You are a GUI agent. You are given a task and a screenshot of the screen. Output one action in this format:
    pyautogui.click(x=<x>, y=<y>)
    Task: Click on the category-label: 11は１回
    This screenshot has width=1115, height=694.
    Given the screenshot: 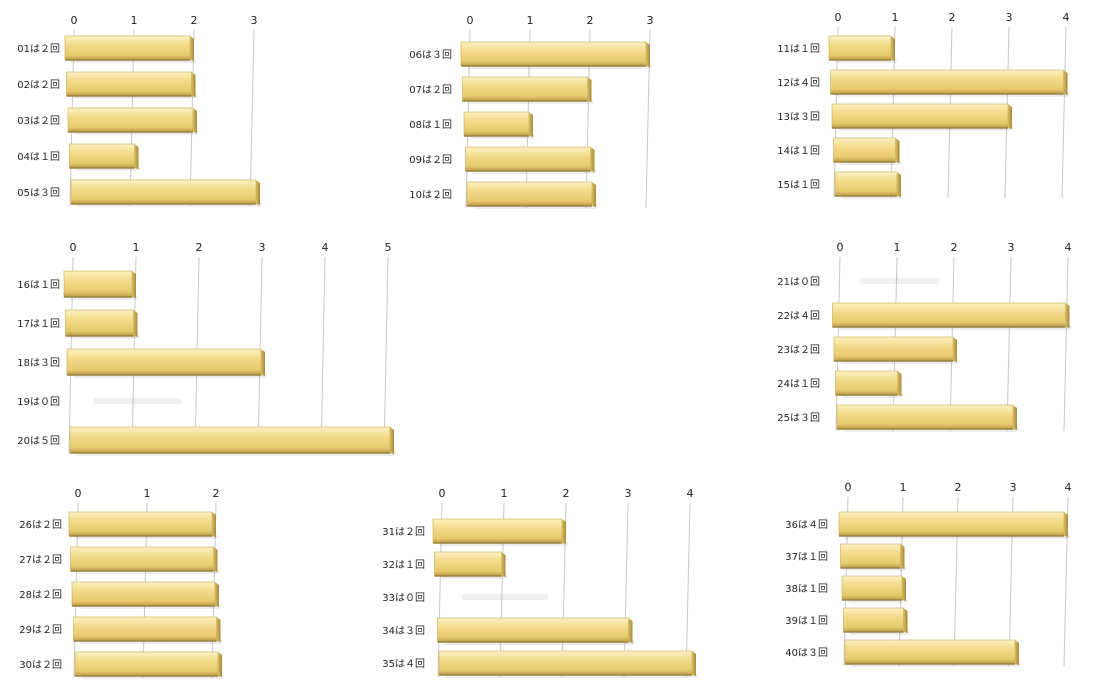 What is the action you would take?
    pyautogui.click(x=798, y=49)
    